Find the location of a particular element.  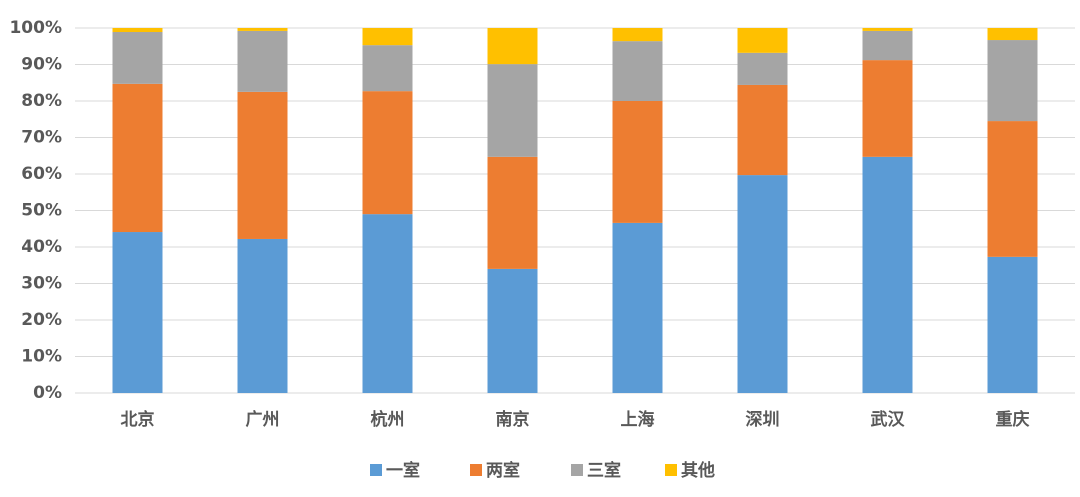

legend-label: 其他 is located at coordinates (698, 470).